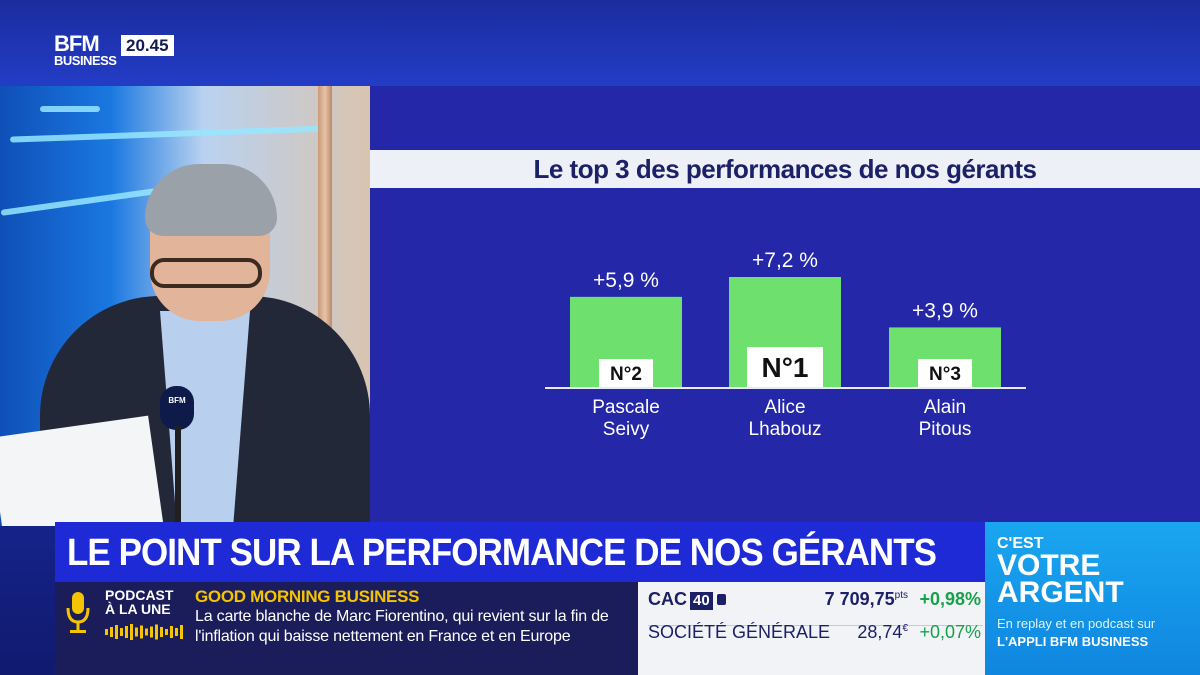  I want to click on logo-brand: BFM, so click(77, 43).